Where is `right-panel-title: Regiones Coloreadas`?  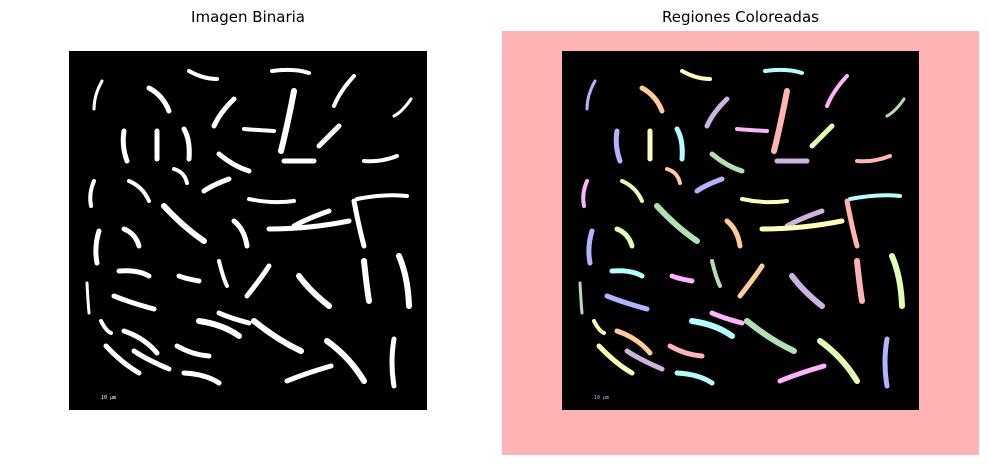 right-panel-title: Regiones Coloreadas is located at coordinates (740, 17).